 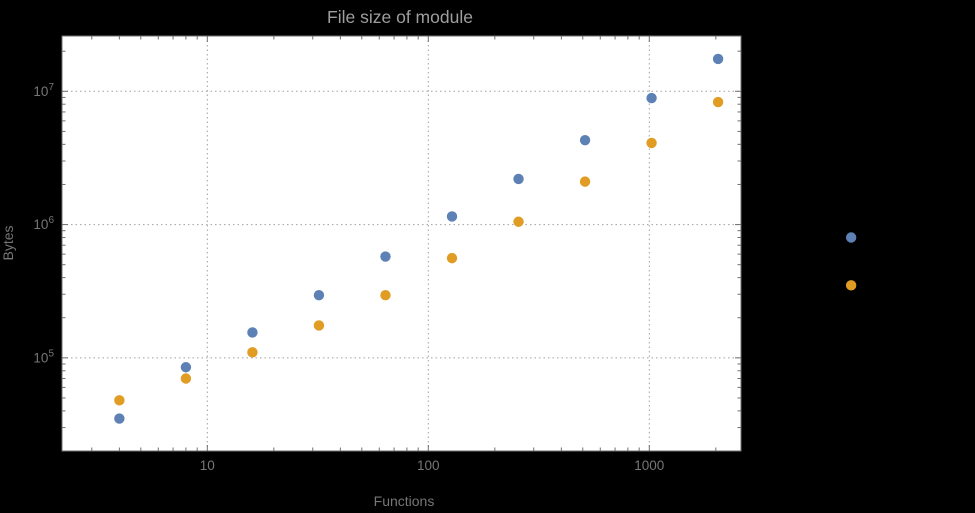 What do you see at coordinates (428, 465) in the screenshot?
I see `x-tick-label: 100` at bounding box center [428, 465].